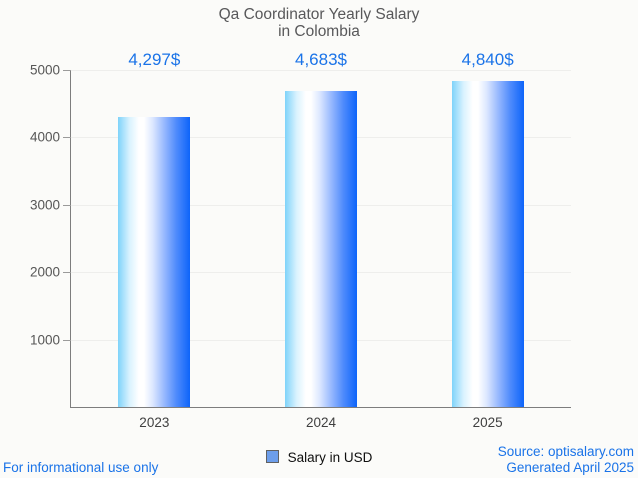  I want to click on y-axis-label: 4000, so click(44, 137).